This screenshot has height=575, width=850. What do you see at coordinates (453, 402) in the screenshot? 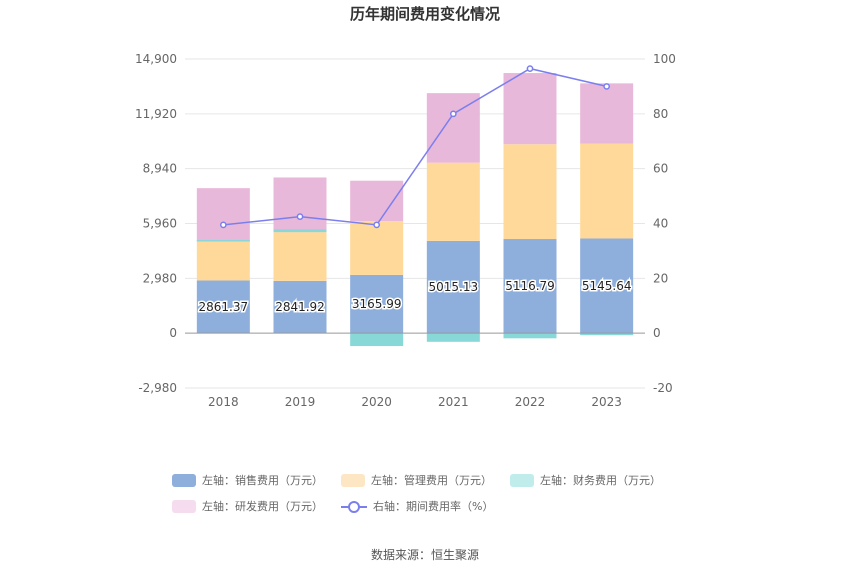
I see `x-tick-label: 2021` at bounding box center [453, 402].